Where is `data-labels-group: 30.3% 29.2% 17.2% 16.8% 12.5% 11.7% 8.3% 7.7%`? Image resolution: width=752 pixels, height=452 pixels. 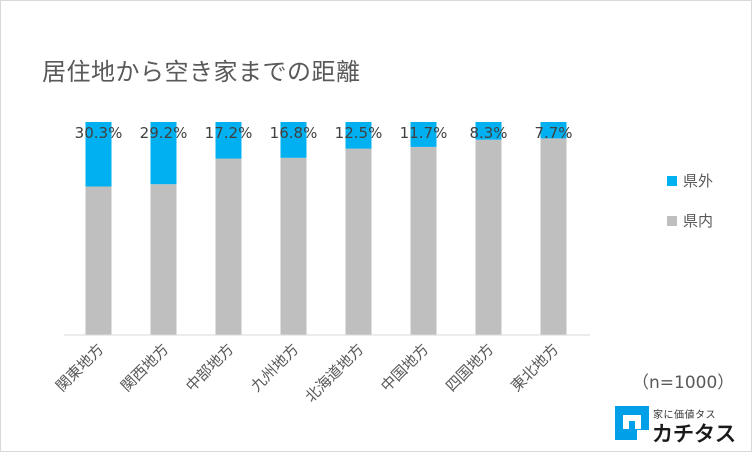 data-labels-group: 30.3% 29.2% 17.2% 16.8% 12.5% 11.7% 8.3% 7.7% is located at coordinates (324, 133).